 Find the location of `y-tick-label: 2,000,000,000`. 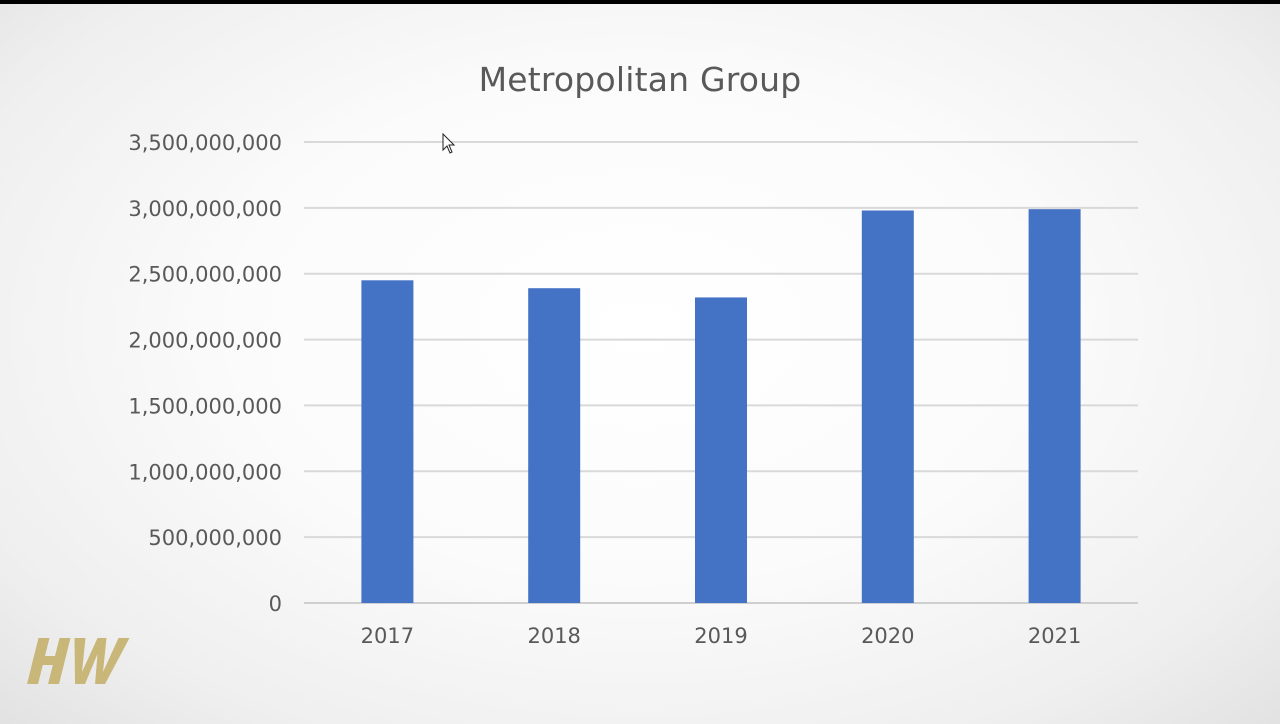

y-tick-label: 2,000,000,000 is located at coordinates (205, 341).